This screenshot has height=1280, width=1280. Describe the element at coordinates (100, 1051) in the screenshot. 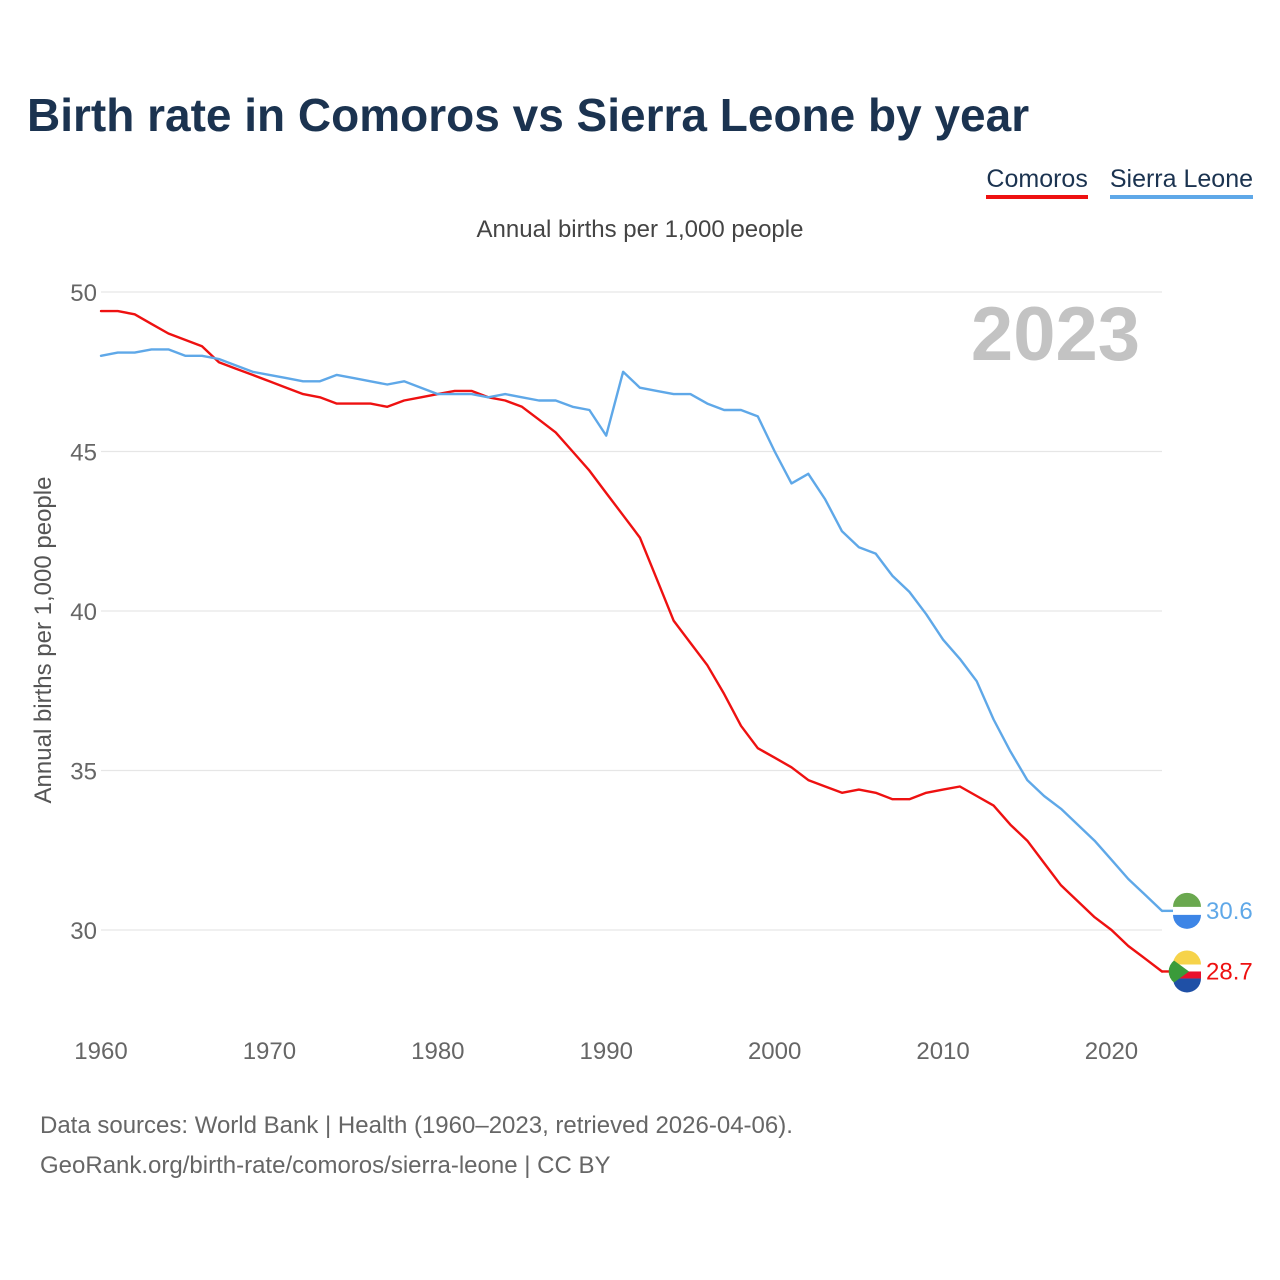

I see `x-tick-label: 1960` at that location.